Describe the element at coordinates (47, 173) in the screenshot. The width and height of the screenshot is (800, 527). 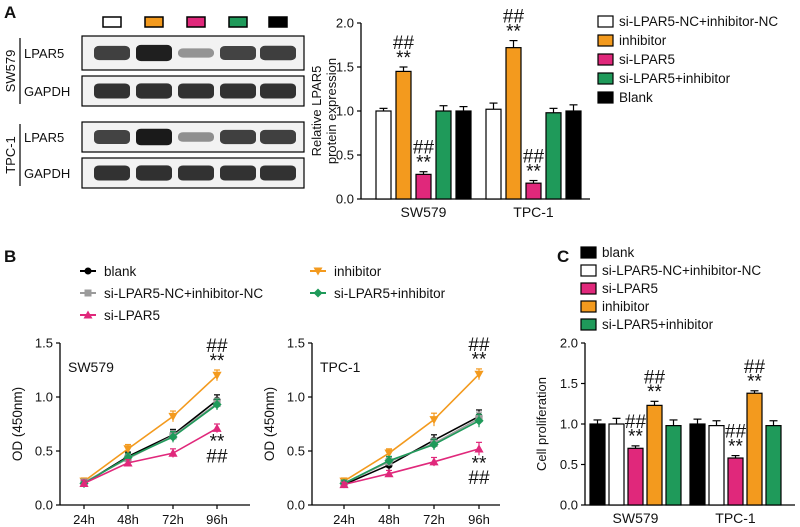
I see `blot-band-label: GAPDH` at that location.